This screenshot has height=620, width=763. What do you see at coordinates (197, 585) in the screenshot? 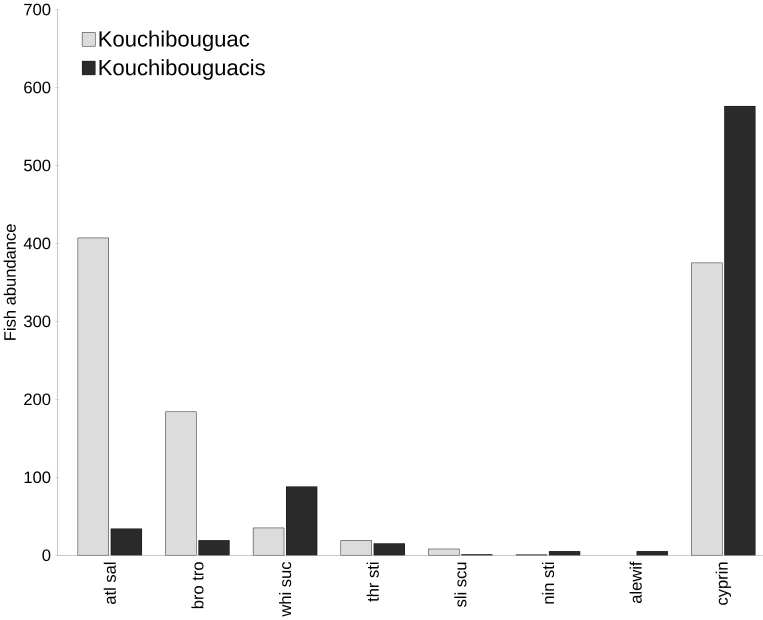
I see `x-tick-label: bro tro` at bounding box center [197, 585].